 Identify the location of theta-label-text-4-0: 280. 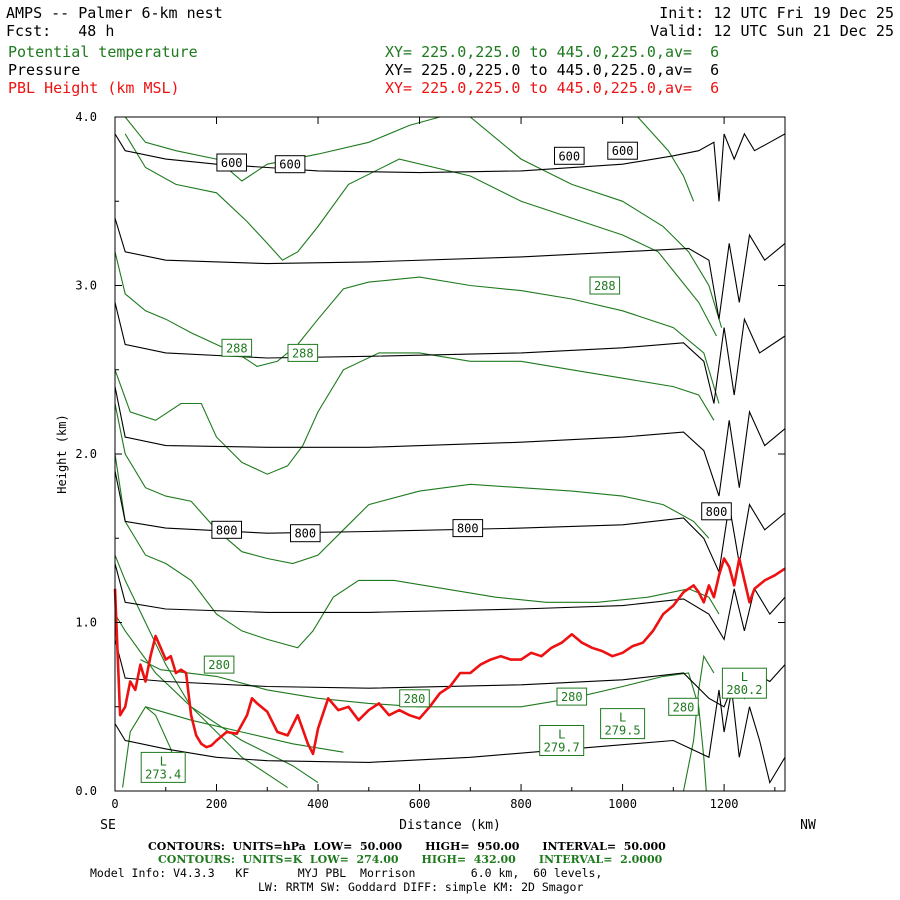
(415, 699).